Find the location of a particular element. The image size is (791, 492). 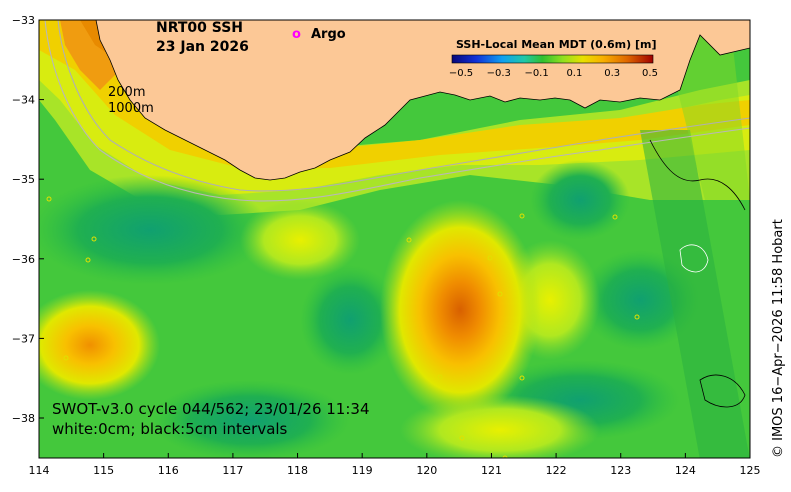

map-title-line2: 23 Jan 2026 is located at coordinates (202, 47).